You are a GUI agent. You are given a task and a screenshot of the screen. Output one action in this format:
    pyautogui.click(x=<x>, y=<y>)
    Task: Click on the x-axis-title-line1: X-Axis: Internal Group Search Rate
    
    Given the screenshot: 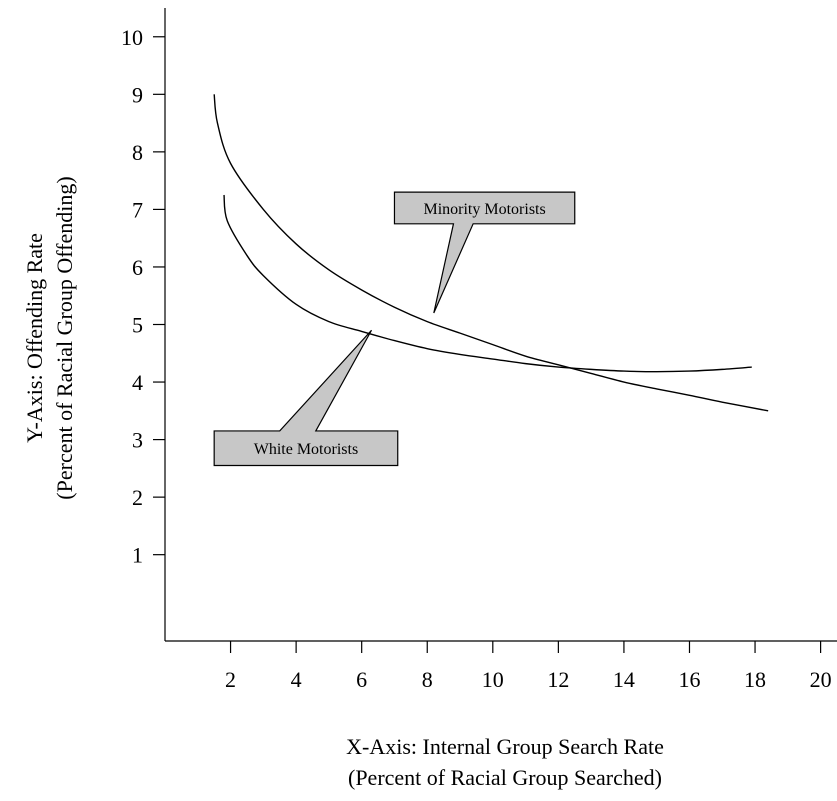 What is the action you would take?
    pyautogui.click(x=505, y=746)
    